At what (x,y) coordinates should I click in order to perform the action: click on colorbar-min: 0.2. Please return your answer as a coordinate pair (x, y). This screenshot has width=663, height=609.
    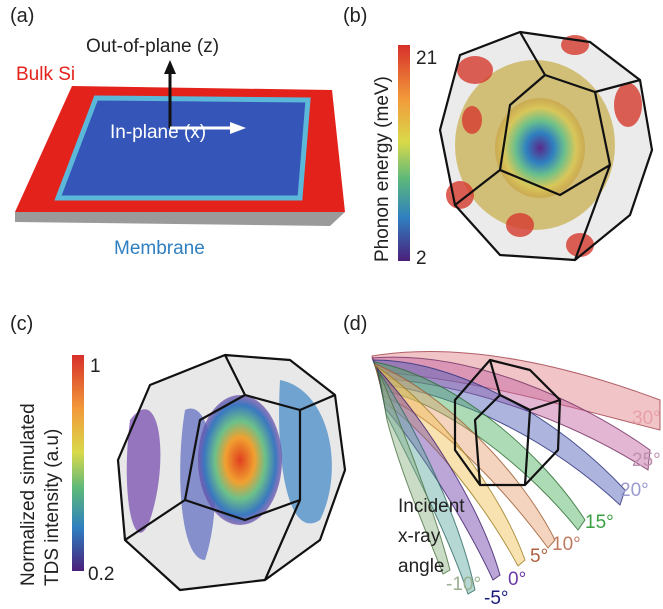
    Looking at the image, I should click on (101, 574).